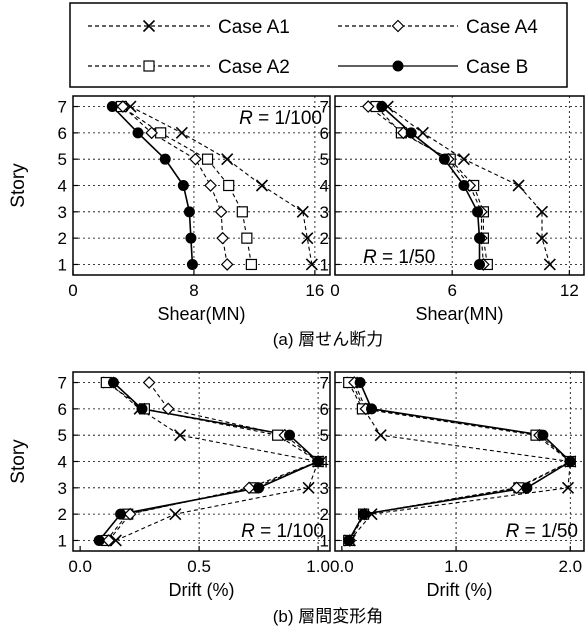 Image resolution: width=585 pixels, height=633 pixels. Describe the element at coordinates (570, 566) in the screenshot. I see `x-tick-label: 2.0` at that location.